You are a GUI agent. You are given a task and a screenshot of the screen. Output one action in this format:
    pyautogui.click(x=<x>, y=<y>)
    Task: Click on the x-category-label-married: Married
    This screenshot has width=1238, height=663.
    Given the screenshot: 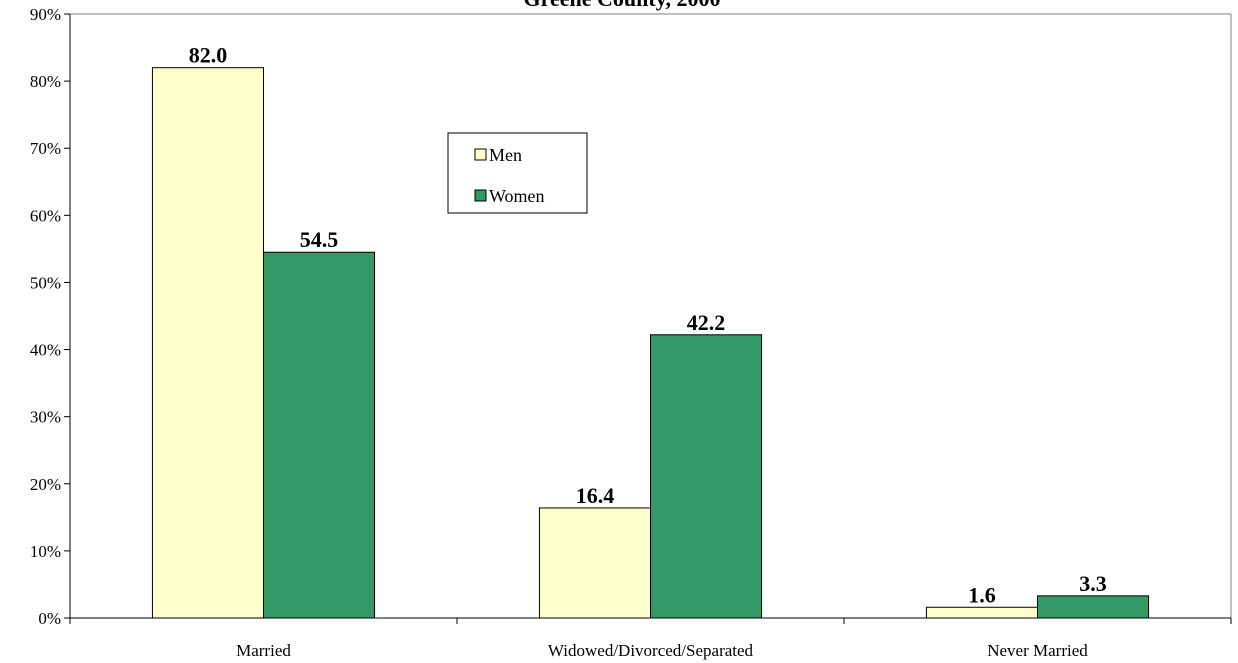 What is the action you would take?
    pyautogui.click(x=263, y=650)
    